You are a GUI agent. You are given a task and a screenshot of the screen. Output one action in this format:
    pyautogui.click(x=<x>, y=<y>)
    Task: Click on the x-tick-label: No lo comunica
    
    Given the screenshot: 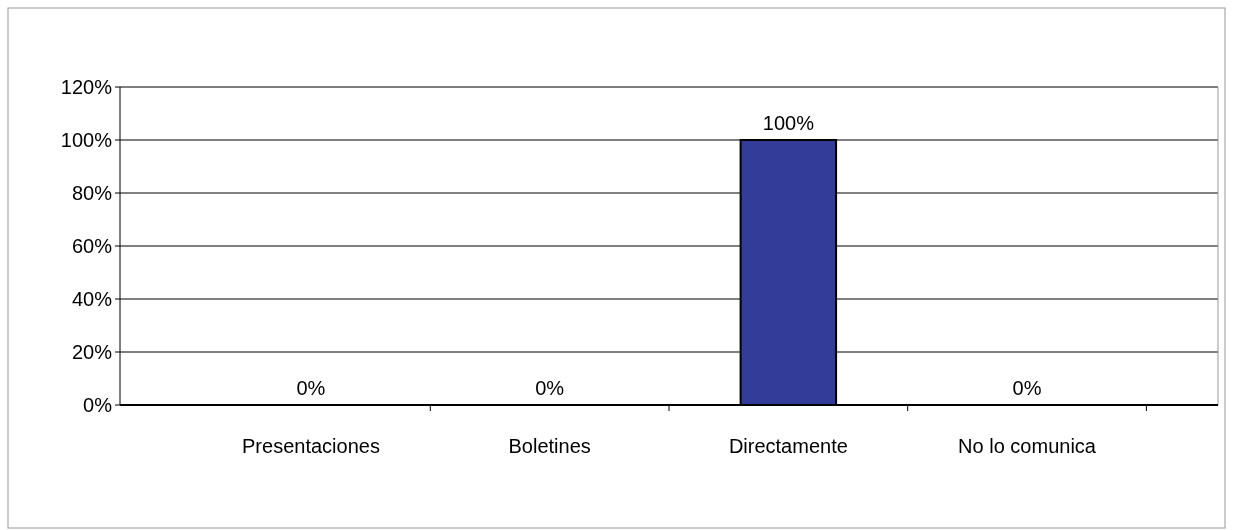 What is the action you would take?
    pyautogui.click(x=1027, y=446)
    